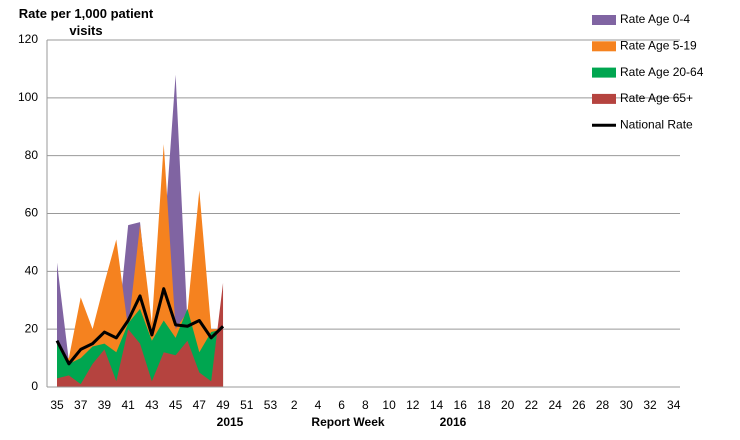  What do you see at coordinates (230, 422) in the screenshot?
I see `year-label: 2015` at bounding box center [230, 422].